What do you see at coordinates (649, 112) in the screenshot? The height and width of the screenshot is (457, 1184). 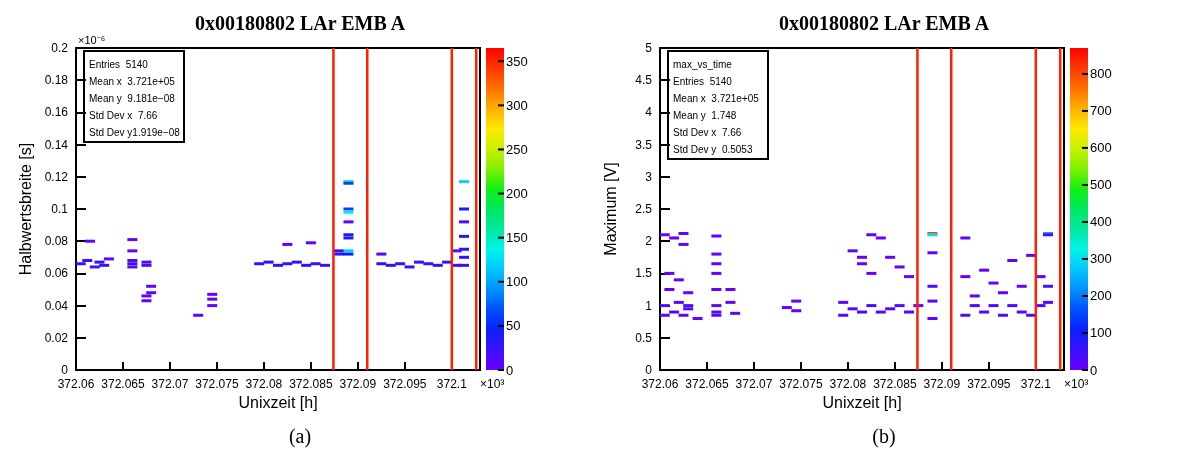 I see `y-tick-label: 4` at bounding box center [649, 112].